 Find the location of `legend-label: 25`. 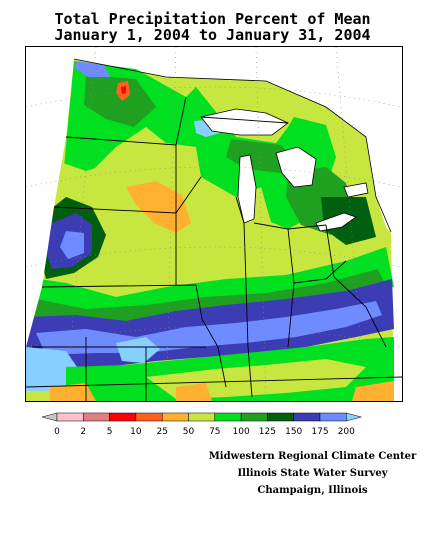

legend-label: 25 is located at coordinates (161, 431).